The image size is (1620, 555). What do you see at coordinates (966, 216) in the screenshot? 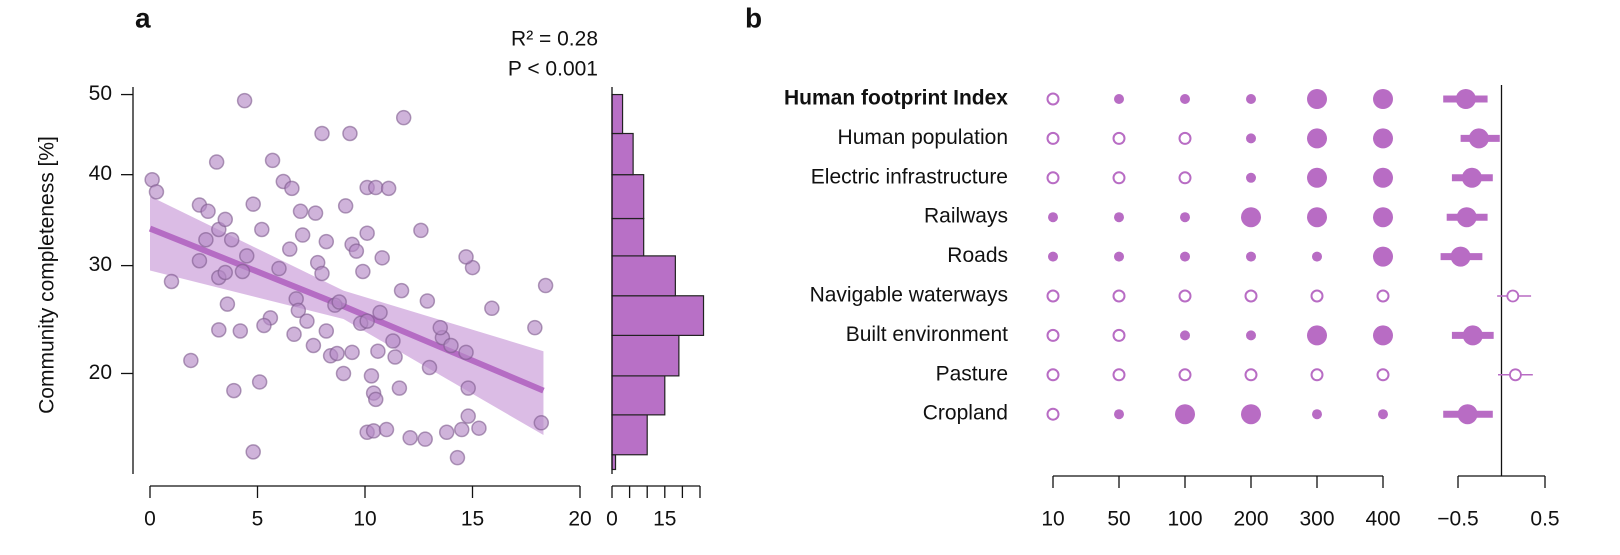
I see `row-label: Railways` at bounding box center [966, 216].